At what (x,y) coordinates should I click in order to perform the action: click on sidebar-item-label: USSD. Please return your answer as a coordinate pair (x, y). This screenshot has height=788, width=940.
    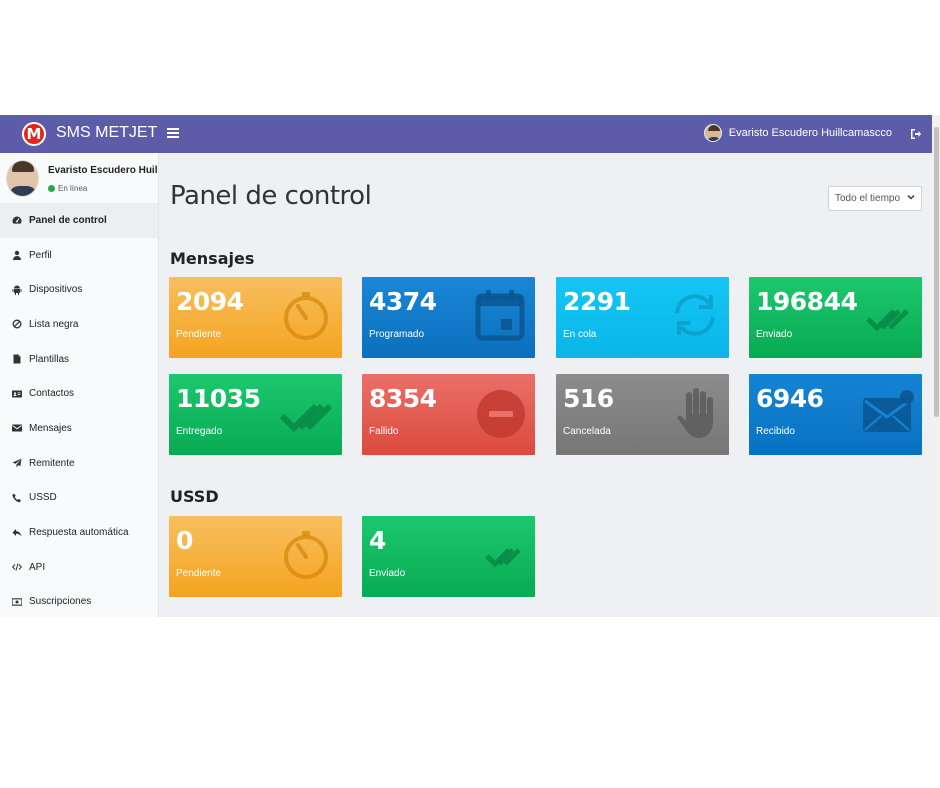
    Looking at the image, I should click on (43, 498).